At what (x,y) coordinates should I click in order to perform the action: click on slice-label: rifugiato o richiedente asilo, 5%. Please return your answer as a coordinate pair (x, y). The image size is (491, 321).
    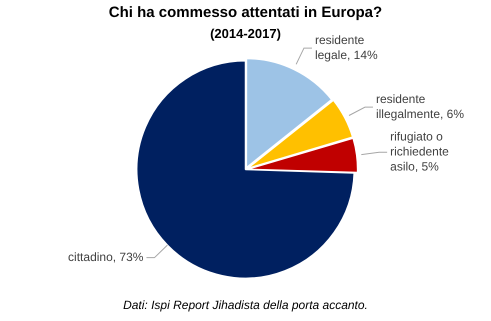
    Looking at the image, I should click on (420, 152).